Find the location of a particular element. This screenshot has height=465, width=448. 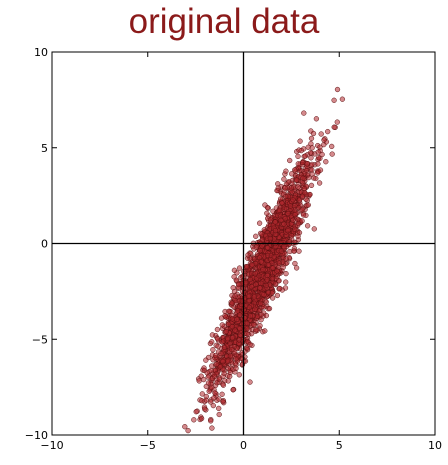

y-tick-label: 5 is located at coordinates (44, 148).